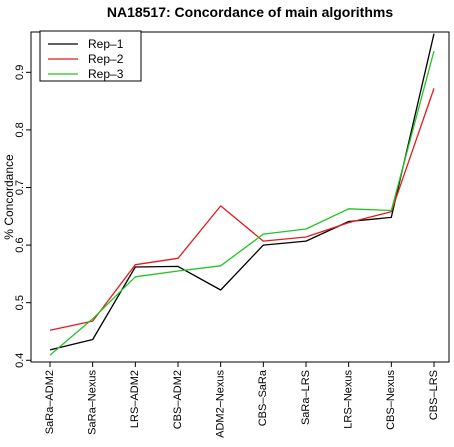  What do you see at coordinates (106, 59) in the screenshot?
I see `legend-label: Rep–2` at bounding box center [106, 59].